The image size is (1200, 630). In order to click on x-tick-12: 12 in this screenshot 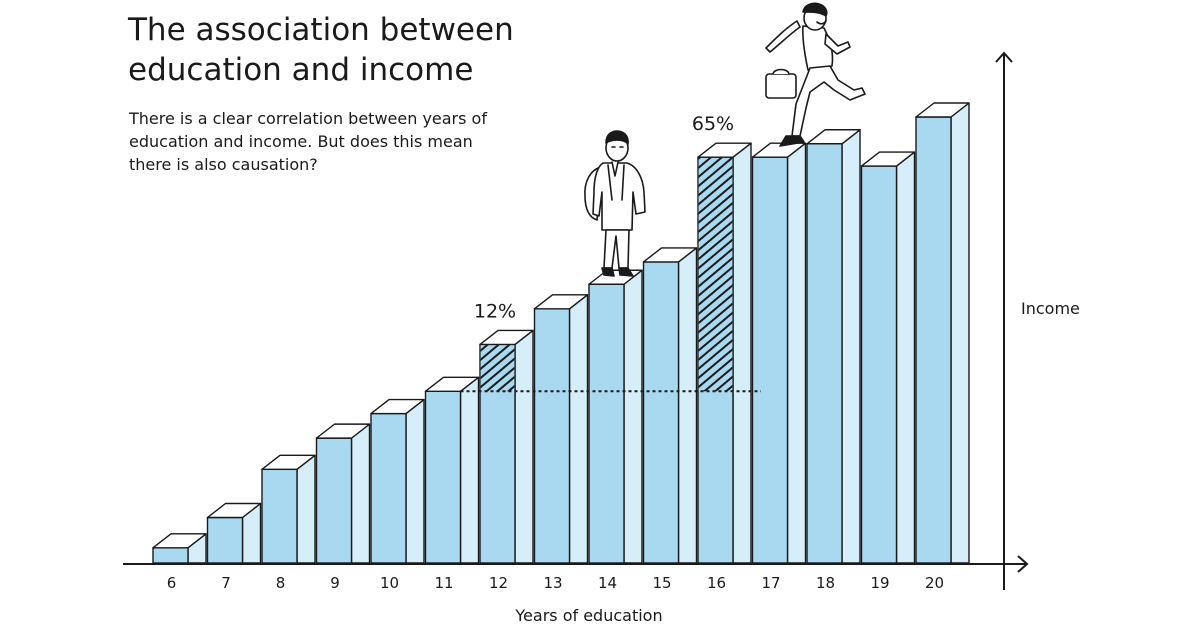, I will do `click(498, 583)`.